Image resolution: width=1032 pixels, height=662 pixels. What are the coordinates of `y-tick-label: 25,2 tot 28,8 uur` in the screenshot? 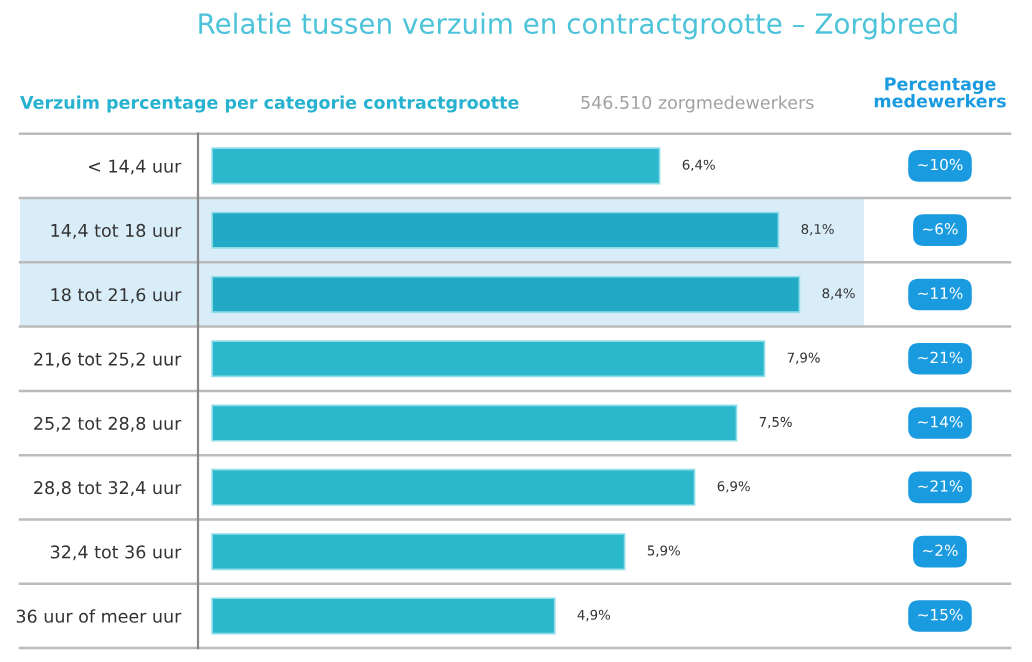 It's located at (108, 424).